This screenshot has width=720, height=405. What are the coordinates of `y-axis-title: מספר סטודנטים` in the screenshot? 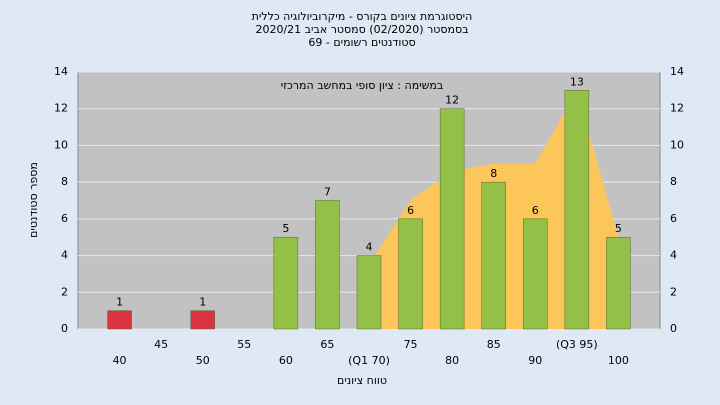 It's located at (33, 200).